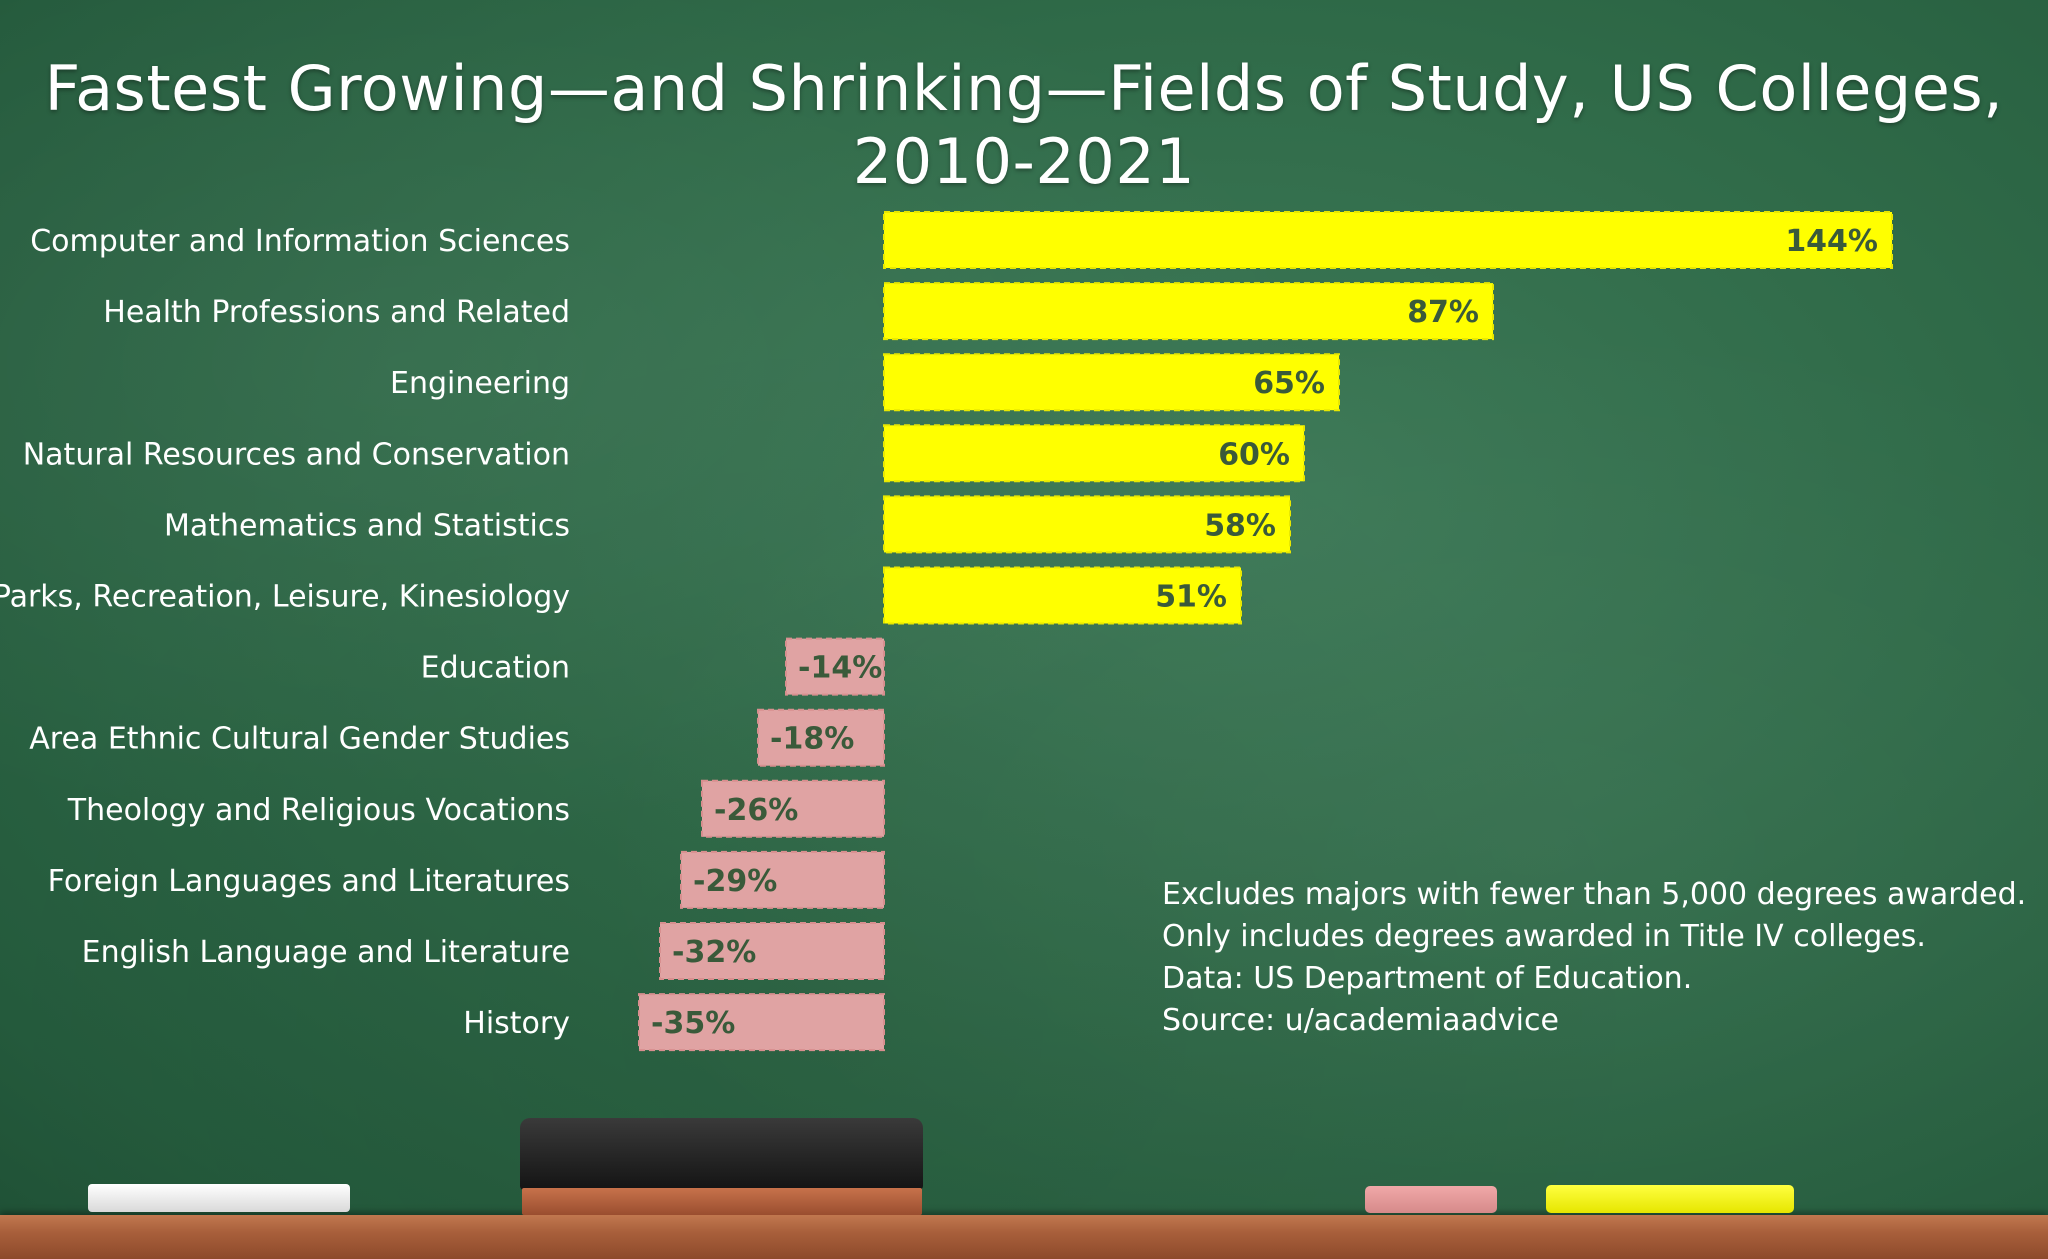  Describe the element at coordinates (812, 739) in the screenshot. I see `value-label: -18%` at that location.